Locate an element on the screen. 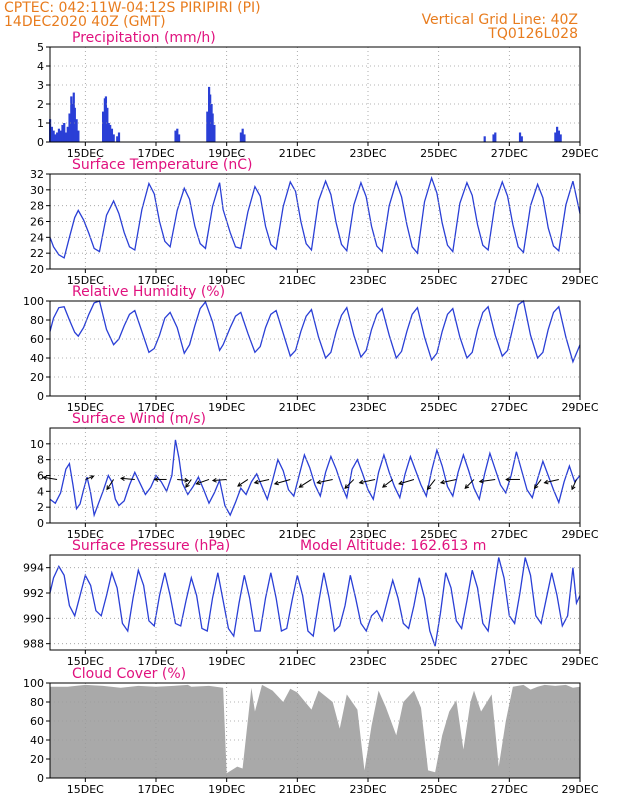 This screenshot has width=618, height=800. pressure-xtick-label: 17DEC is located at coordinates (155, 661).